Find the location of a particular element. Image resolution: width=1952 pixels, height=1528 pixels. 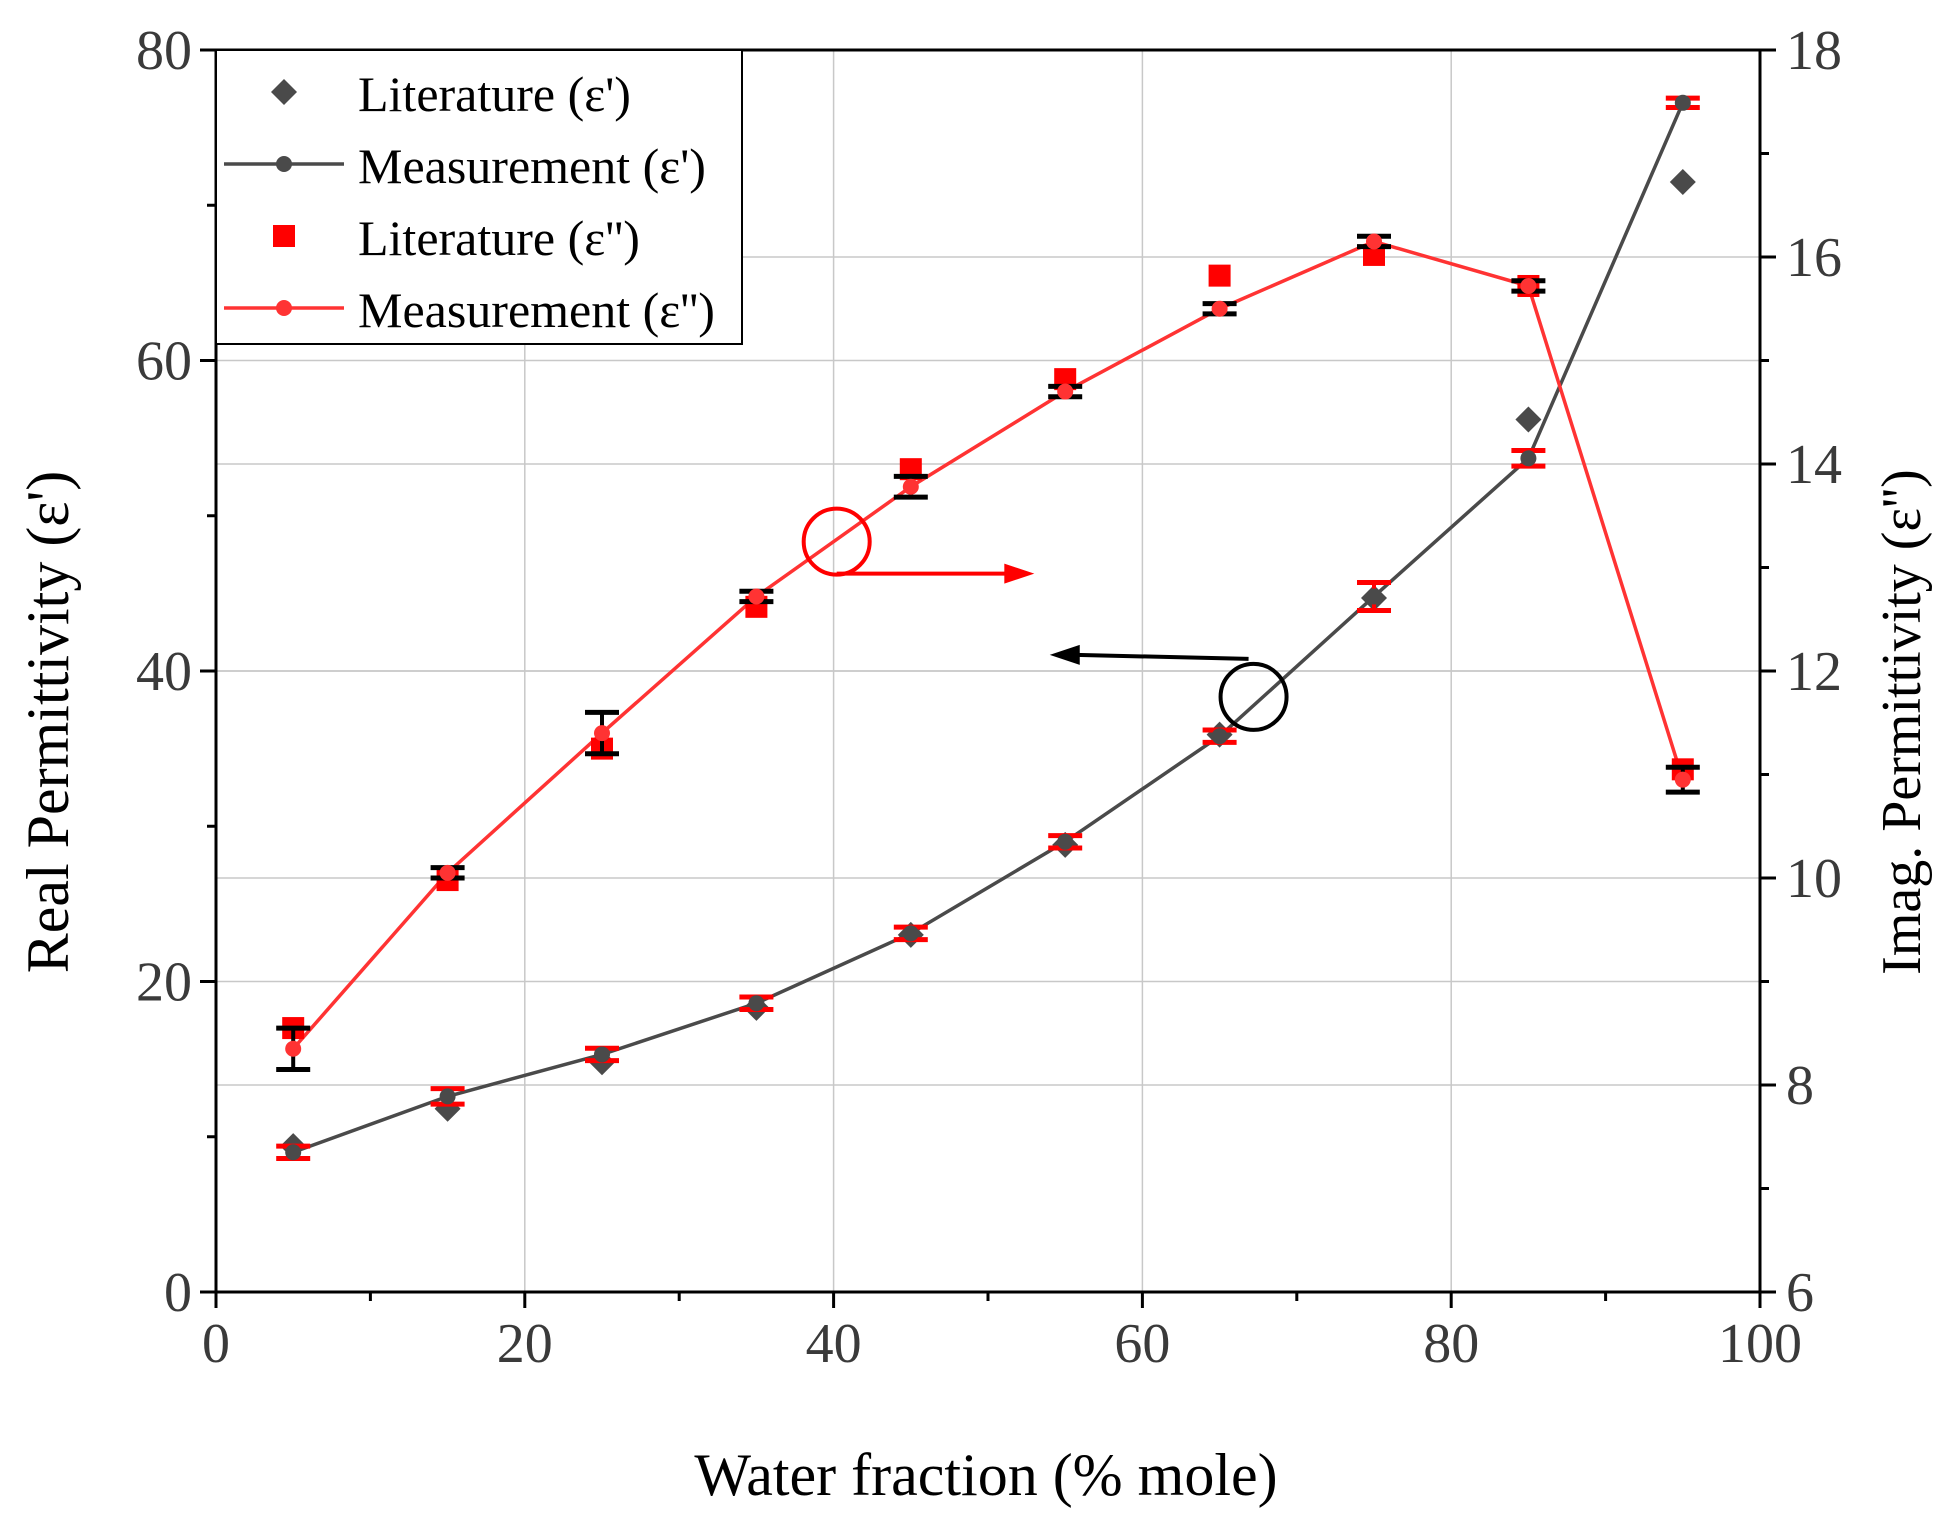

annotation-layer is located at coordinates (1045, 619).